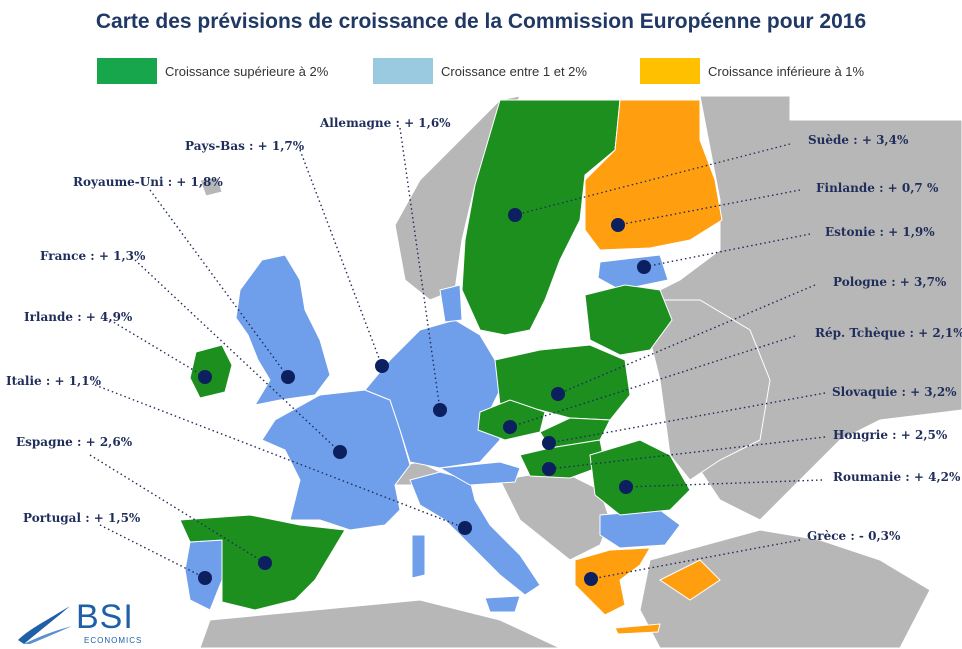  What do you see at coordinates (670, 71) in the screenshot?
I see `legend-swatch-low` at bounding box center [670, 71].